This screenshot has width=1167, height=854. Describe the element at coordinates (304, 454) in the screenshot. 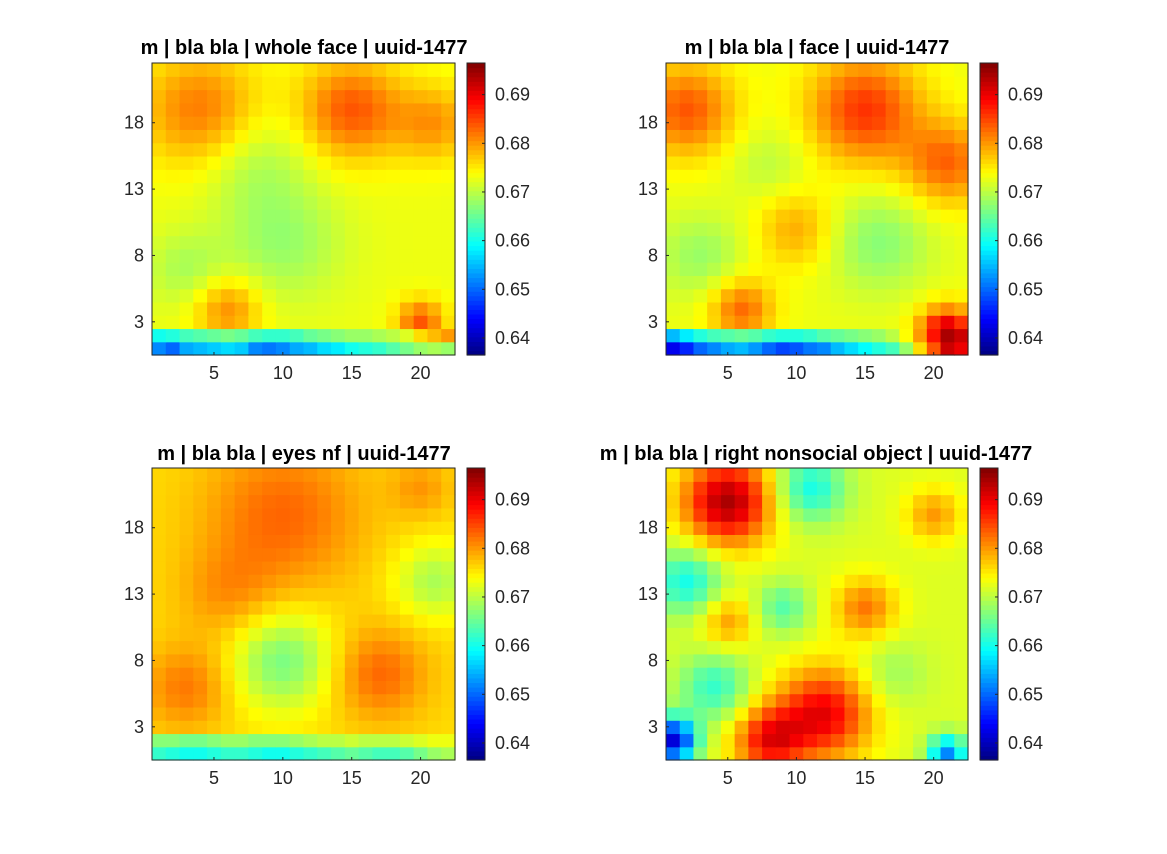

I see `panel-title: m | bla bla | eyes nf | uuid-1477` at that location.